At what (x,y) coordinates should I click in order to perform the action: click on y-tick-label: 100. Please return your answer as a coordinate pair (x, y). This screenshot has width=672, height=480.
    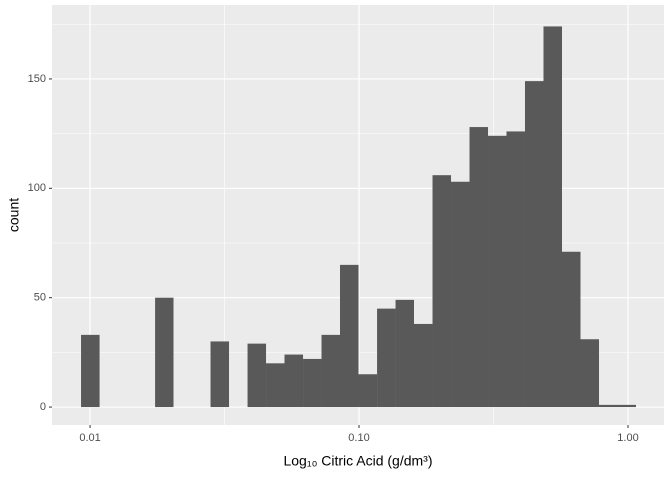
    Looking at the image, I should click on (37, 188).